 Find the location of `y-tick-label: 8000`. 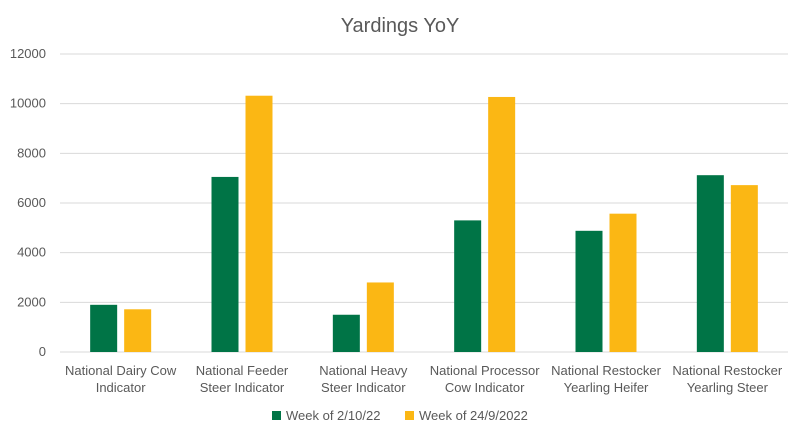

y-tick-label: 8000 is located at coordinates (31, 152).